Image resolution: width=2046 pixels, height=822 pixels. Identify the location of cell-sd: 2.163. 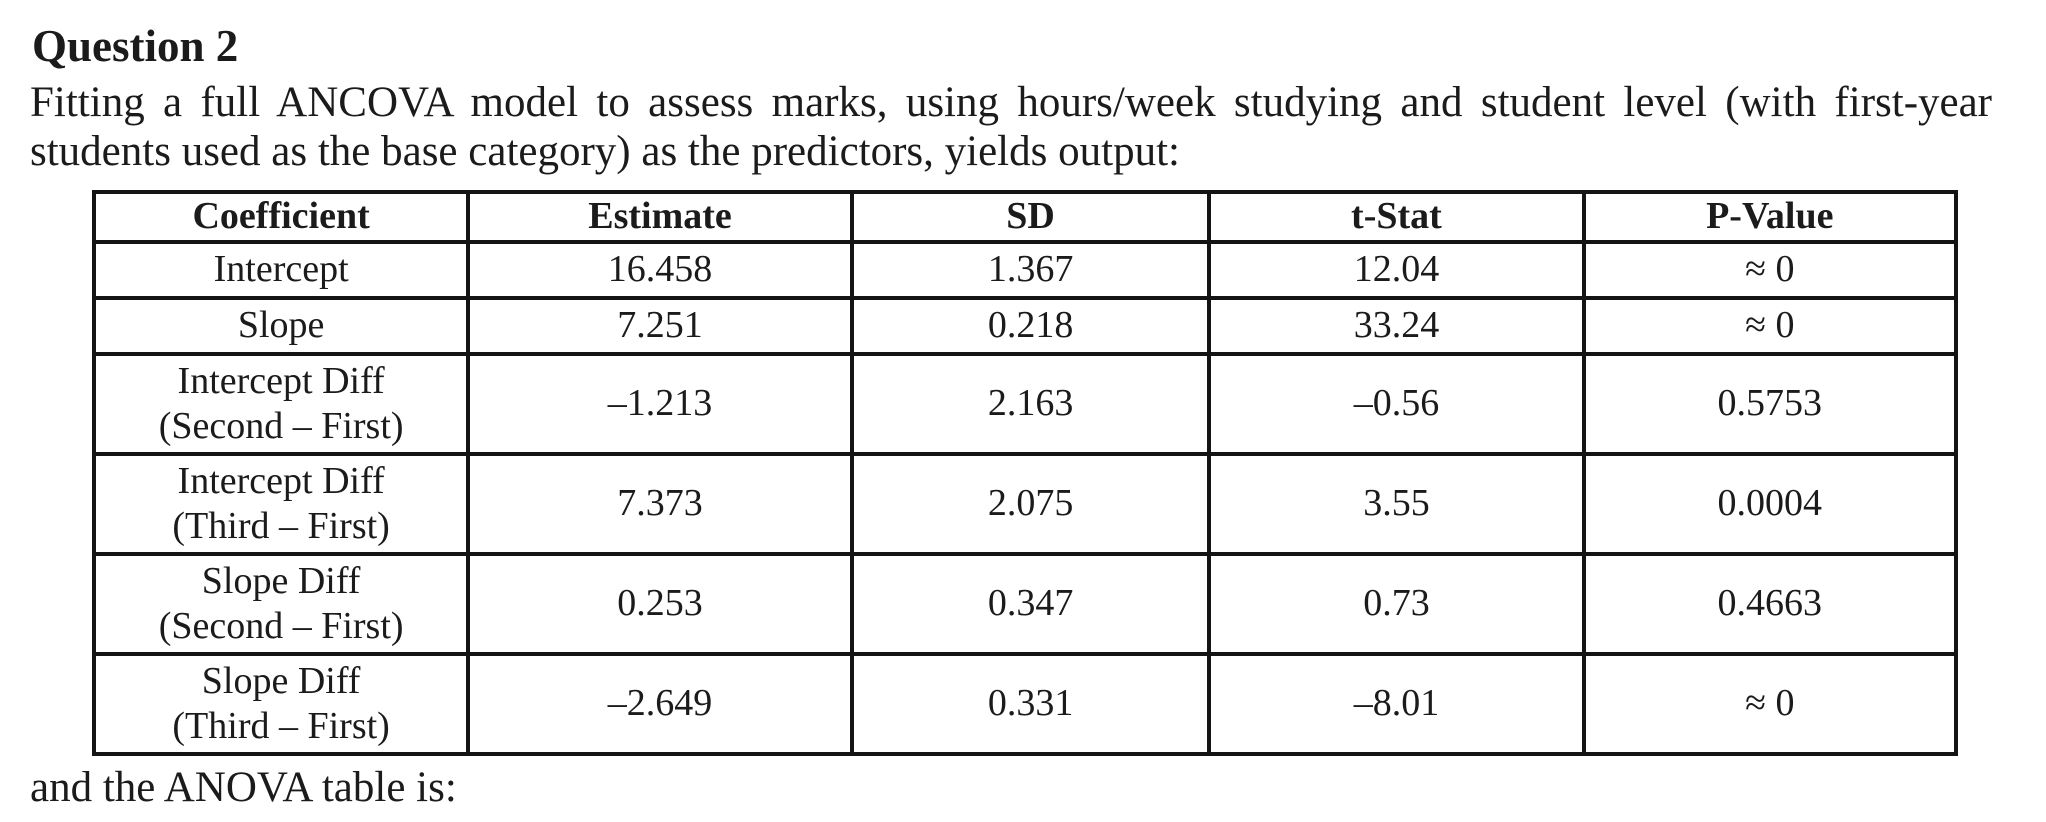
(1030, 403).